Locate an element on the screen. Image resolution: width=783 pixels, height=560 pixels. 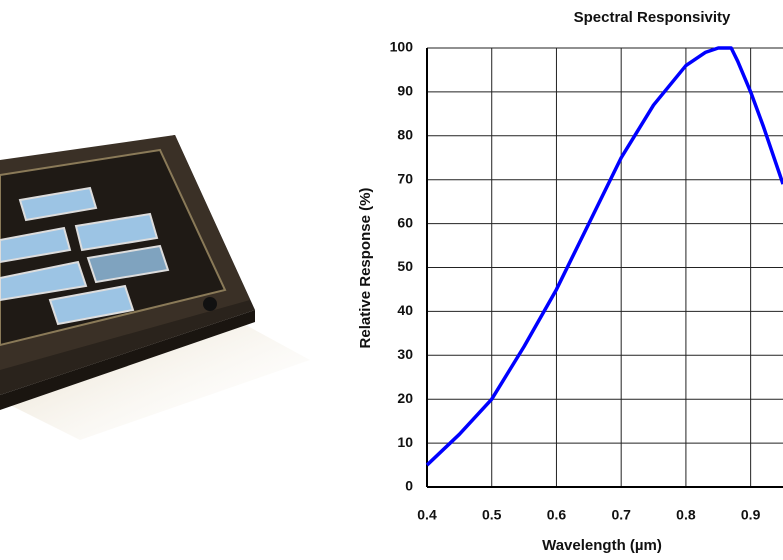
y-tick-label: 100 is located at coordinates (402, 47).